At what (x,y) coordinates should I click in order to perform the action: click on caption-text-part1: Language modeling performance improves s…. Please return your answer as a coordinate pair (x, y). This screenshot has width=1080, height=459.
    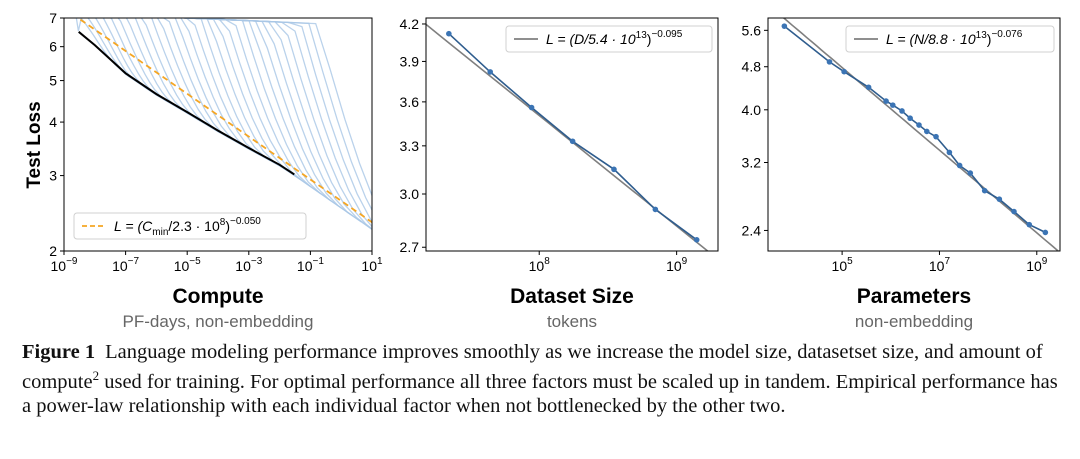
    Looking at the image, I should click on (532, 367).